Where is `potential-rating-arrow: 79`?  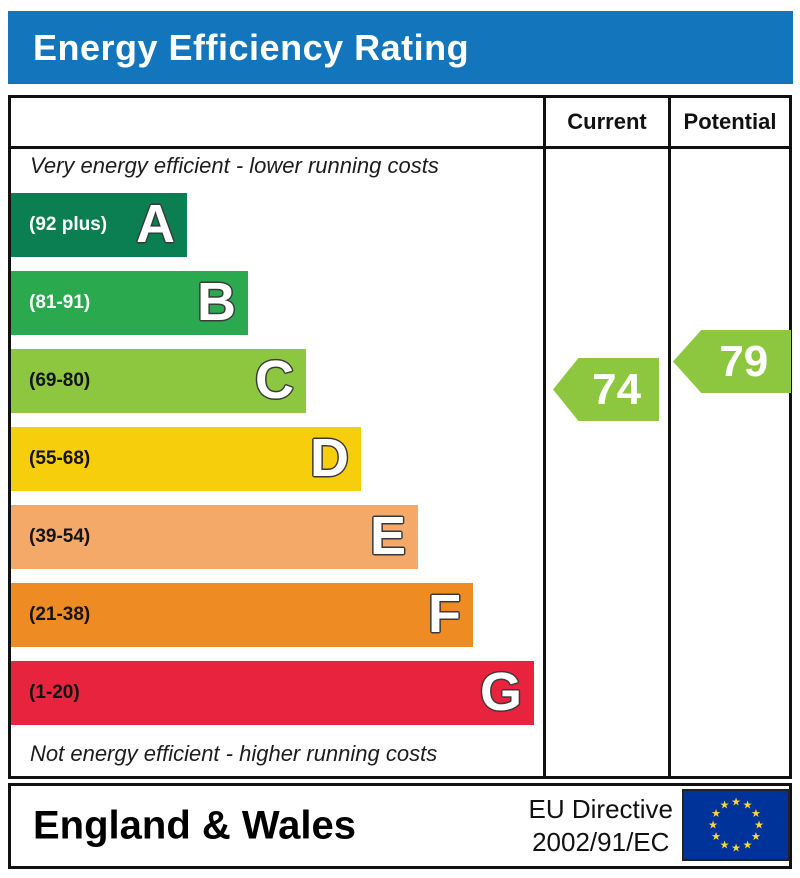 potential-rating-arrow: 79 is located at coordinates (732, 361).